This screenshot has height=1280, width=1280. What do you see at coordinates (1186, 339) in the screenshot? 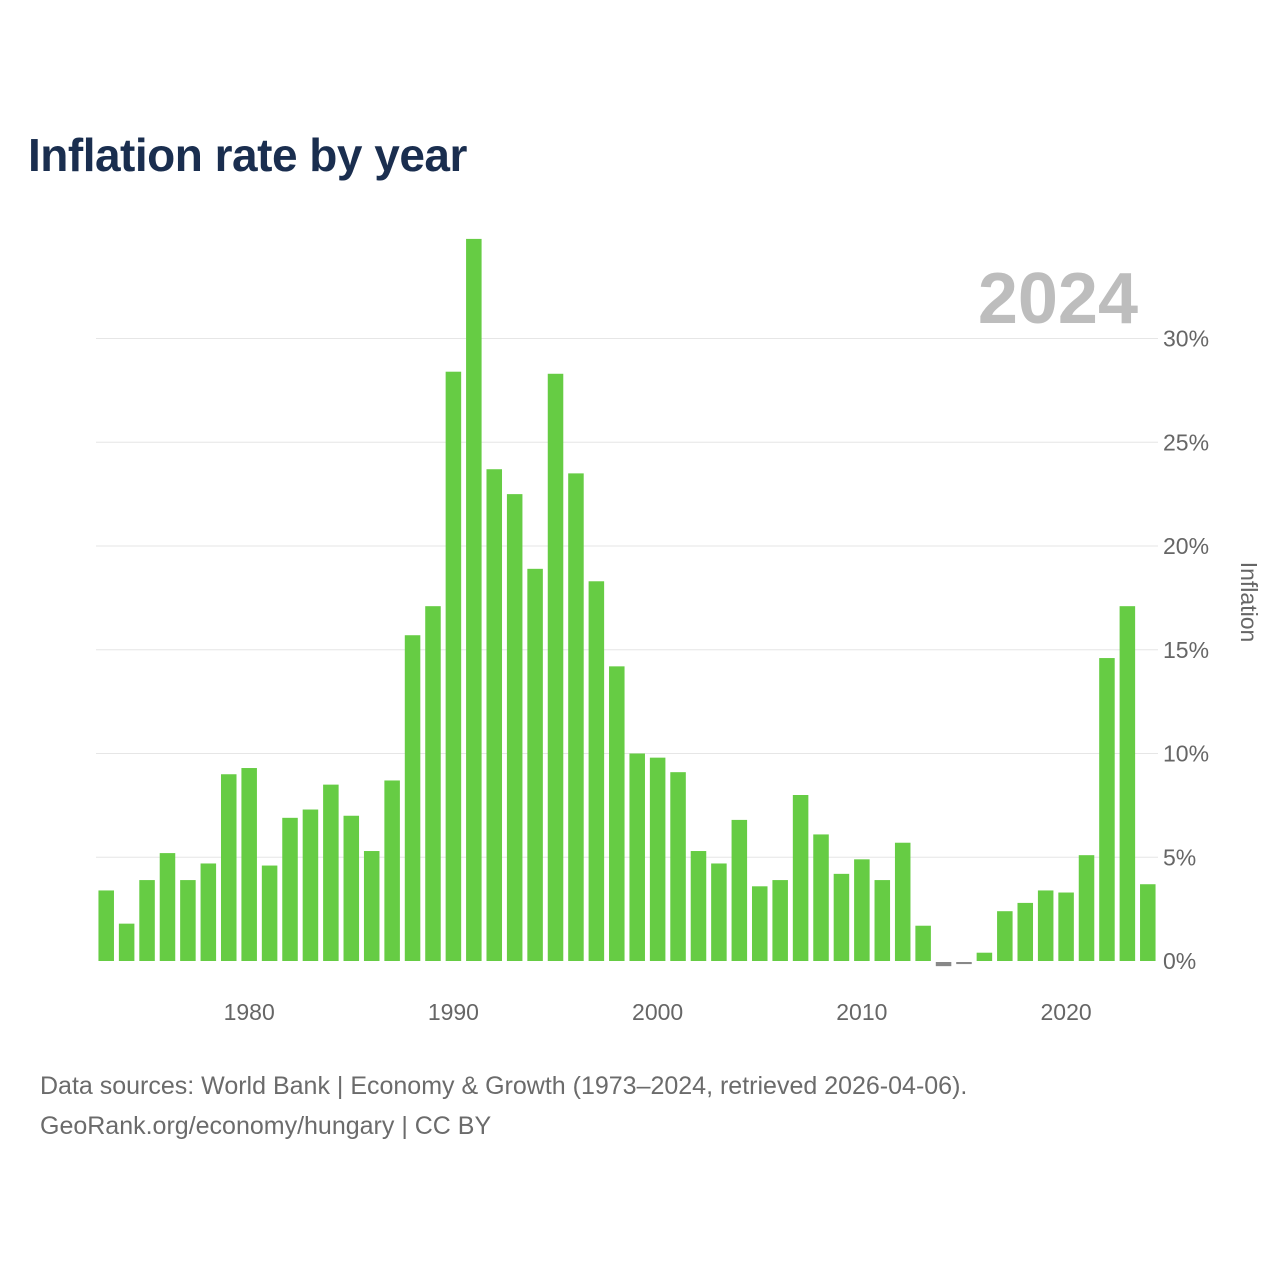
I see `y-tick-label: 30%` at bounding box center [1186, 339].